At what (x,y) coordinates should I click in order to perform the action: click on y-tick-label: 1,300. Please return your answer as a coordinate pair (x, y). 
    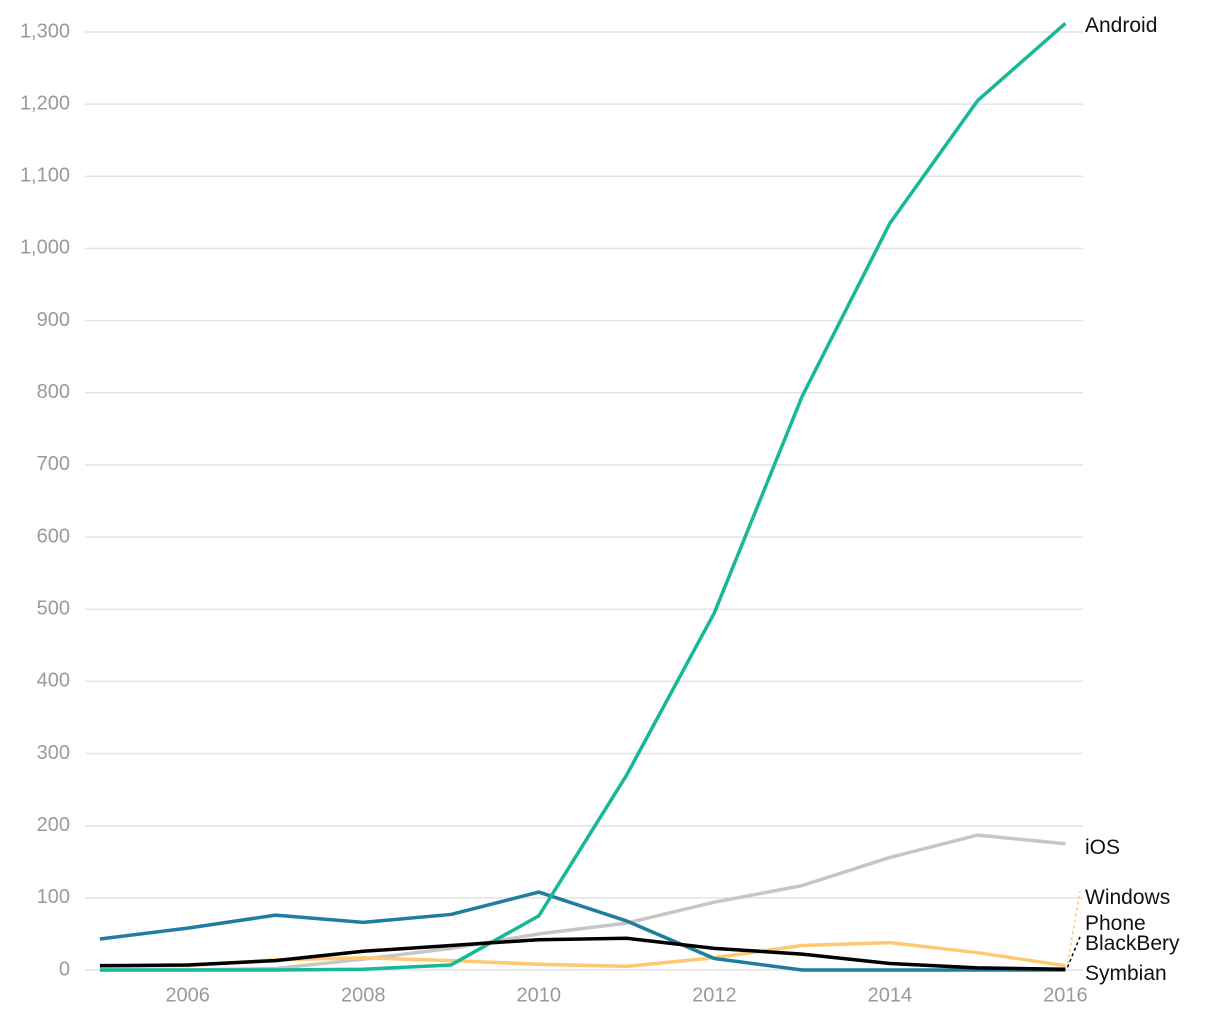
    Looking at the image, I should click on (45, 31).